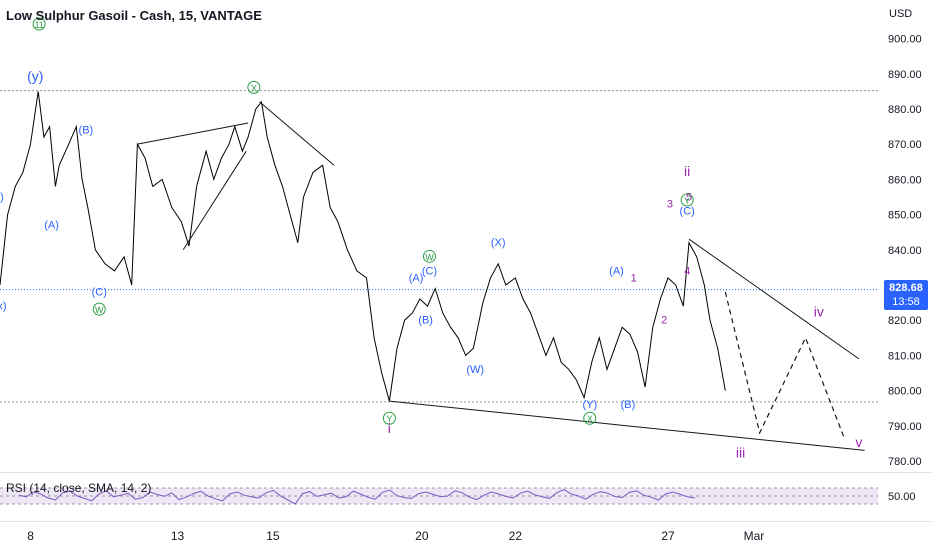  What do you see at coordinates (858, 442) in the screenshot?
I see `wave-label: v` at bounding box center [858, 442].